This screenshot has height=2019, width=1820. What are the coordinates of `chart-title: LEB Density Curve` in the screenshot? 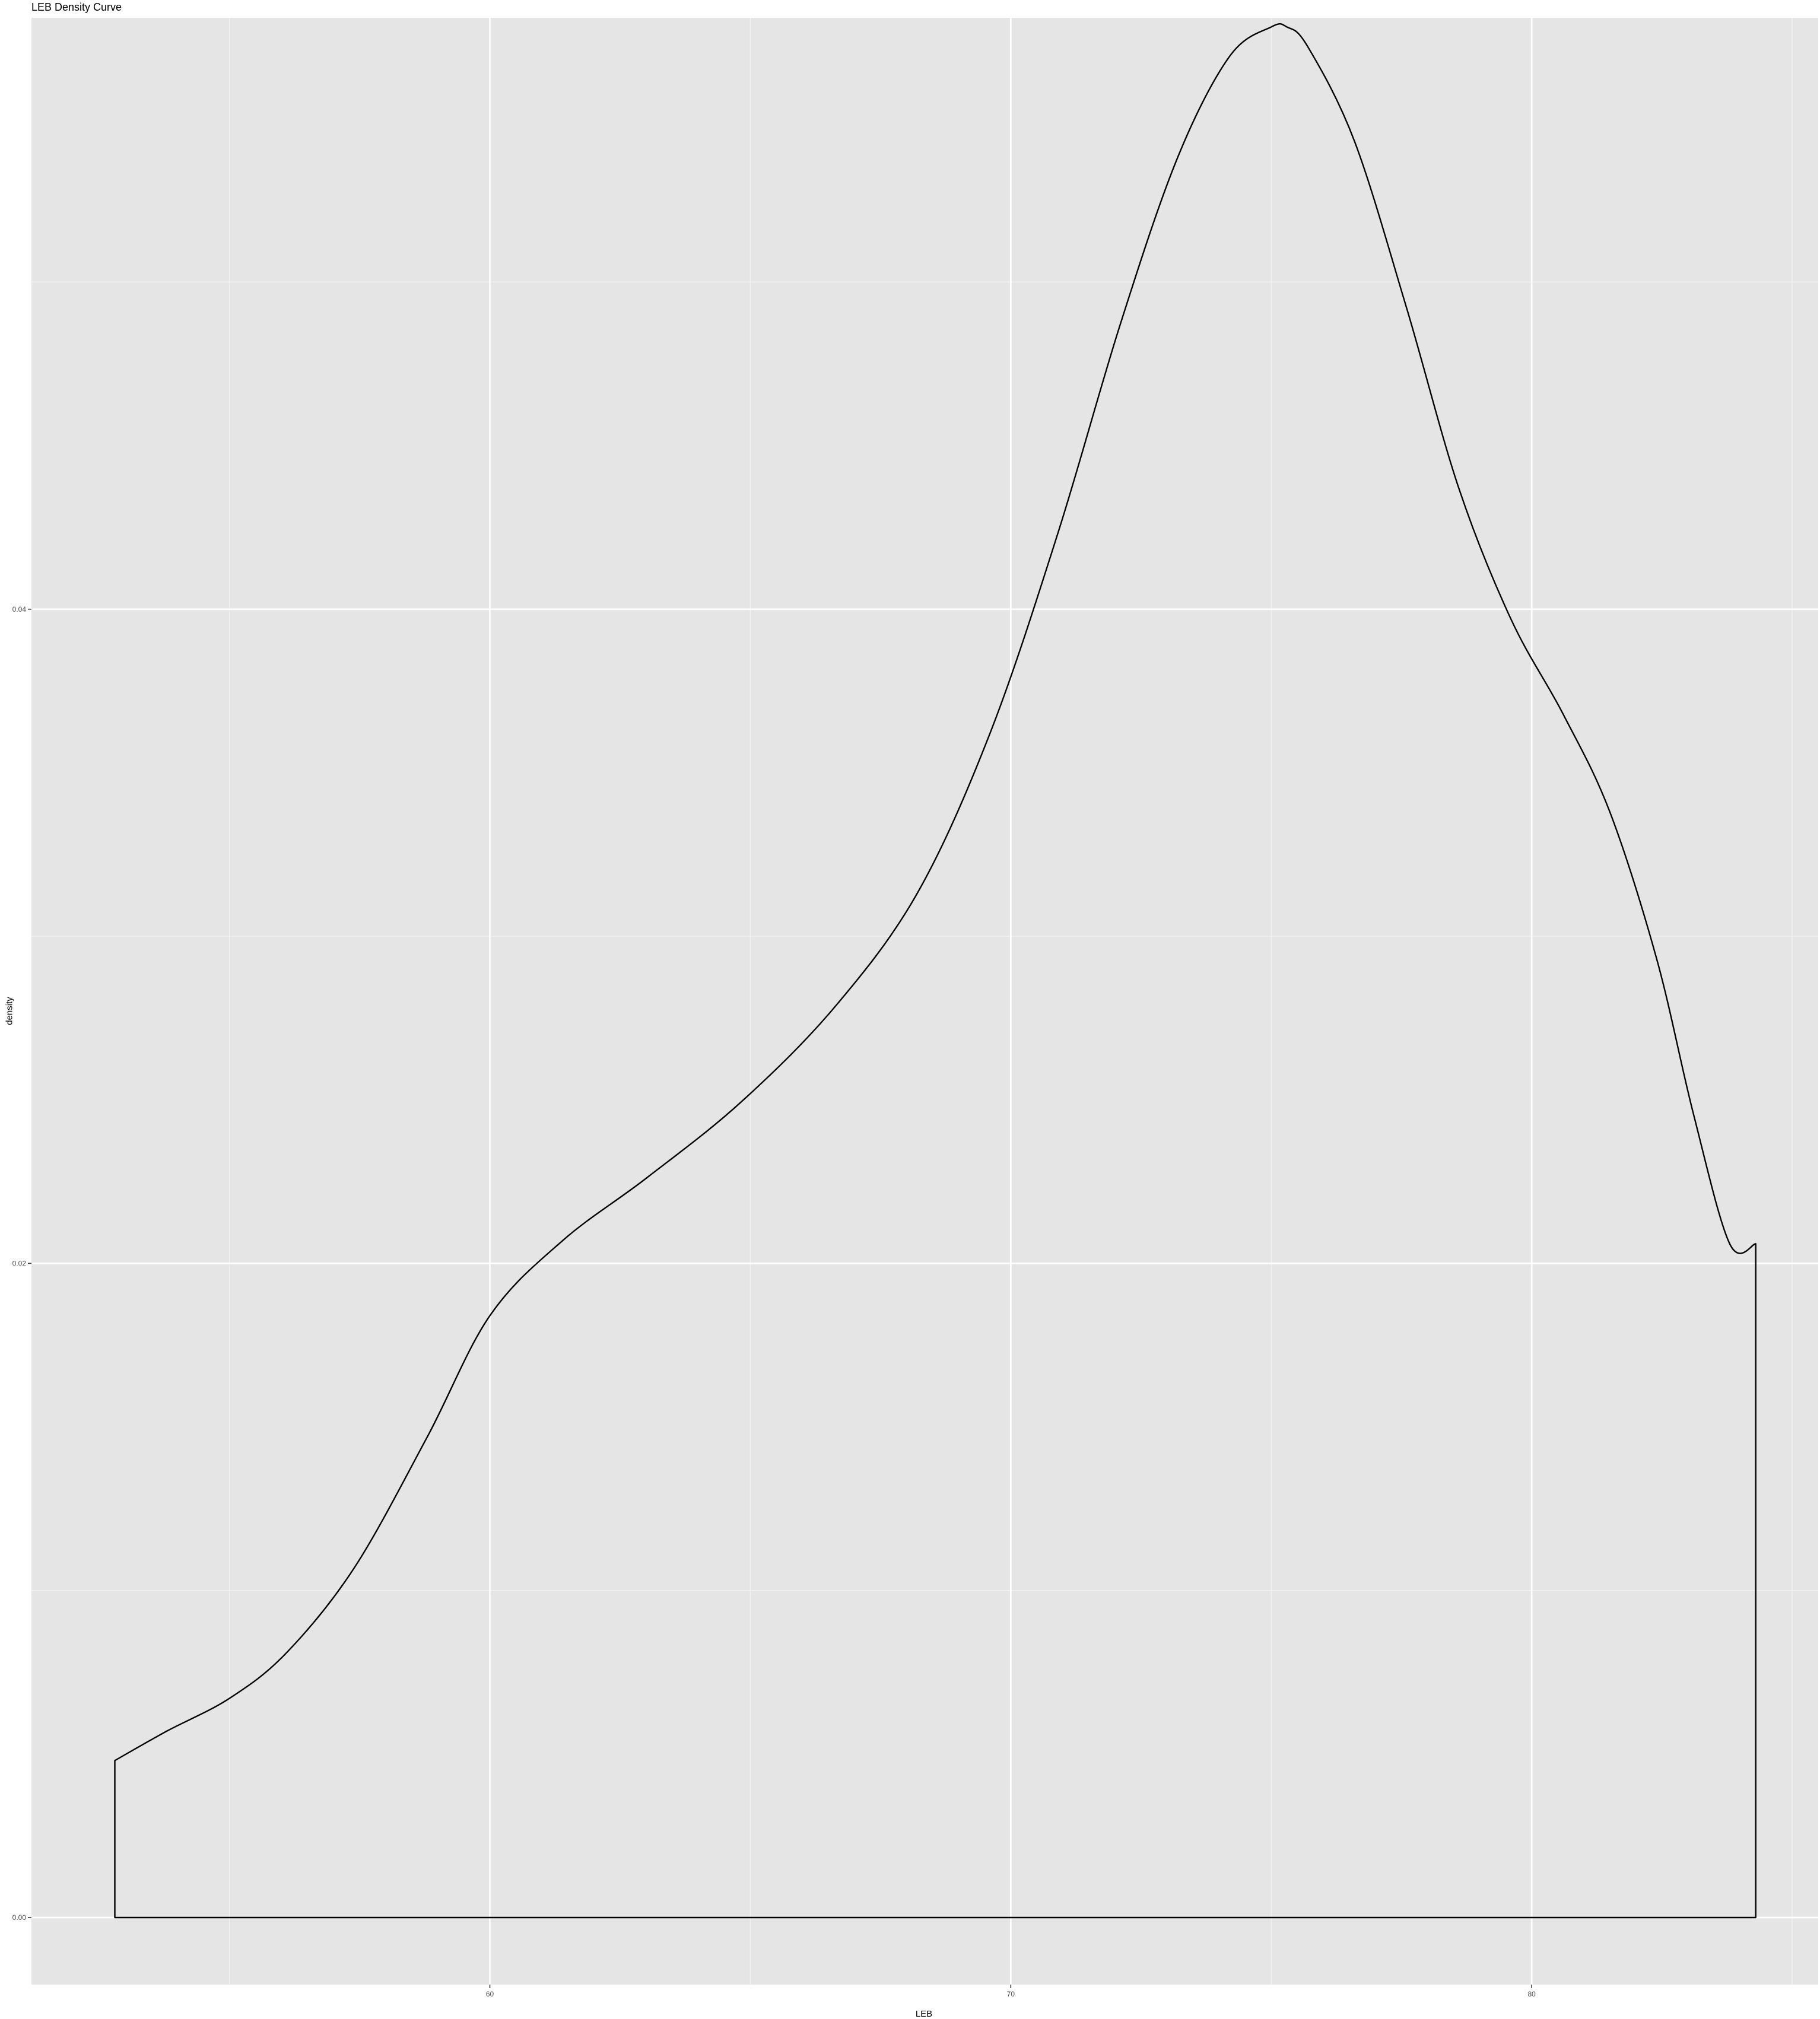 It's located at (77, 7).